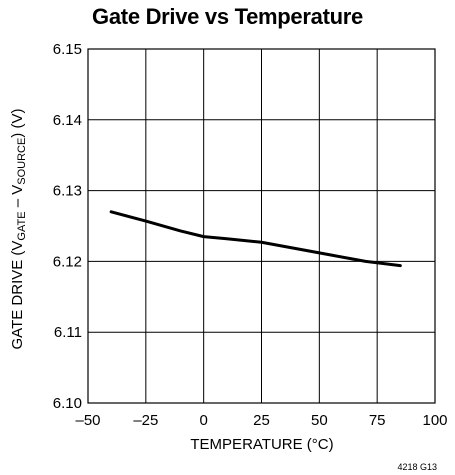 The width and height of the screenshot is (455, 475). I want to click on y-tick-label: 6.12, so click(67, 261).